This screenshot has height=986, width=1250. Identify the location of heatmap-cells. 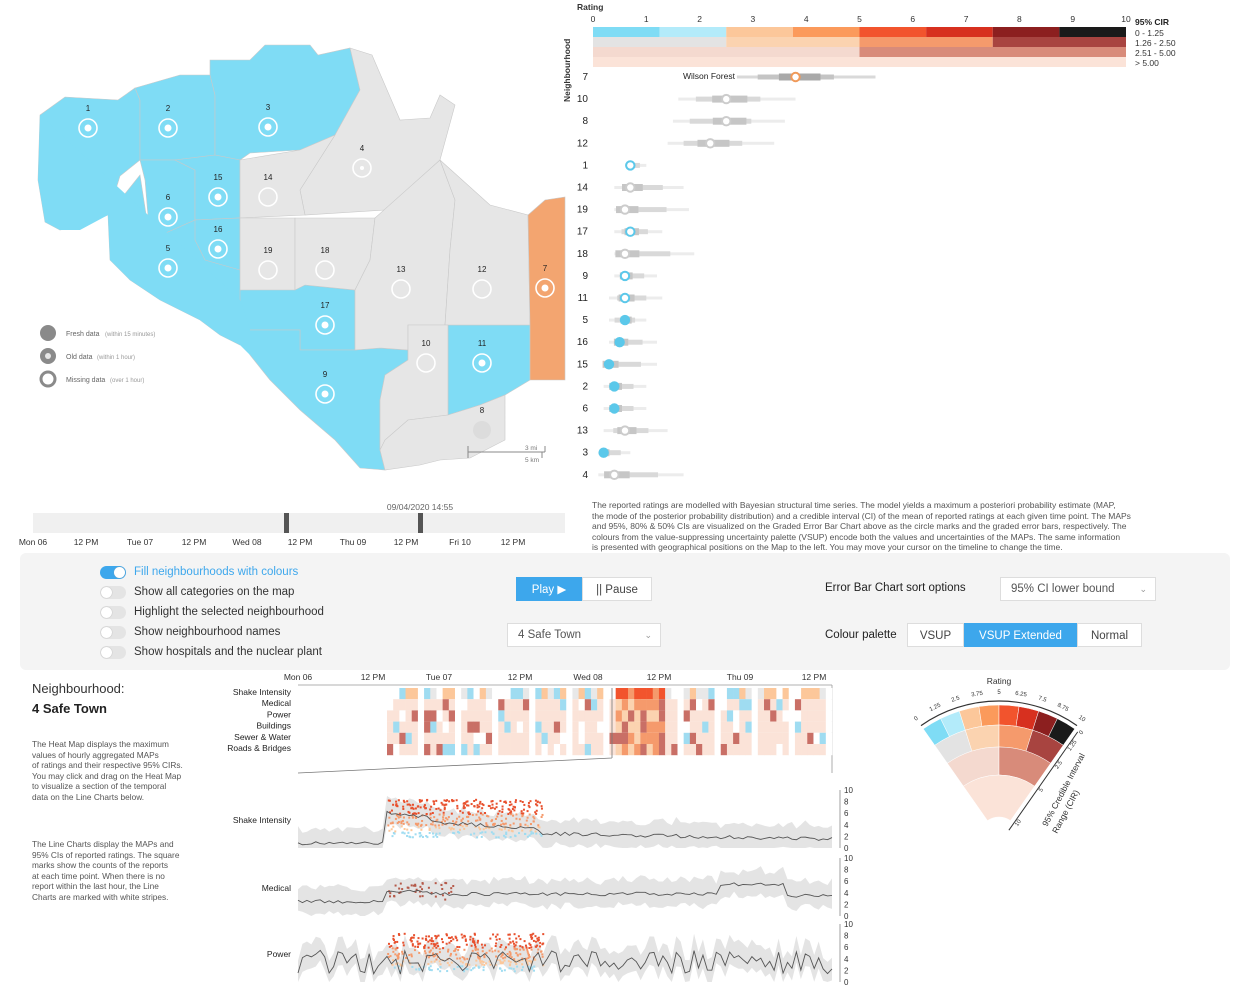
(610, 722).